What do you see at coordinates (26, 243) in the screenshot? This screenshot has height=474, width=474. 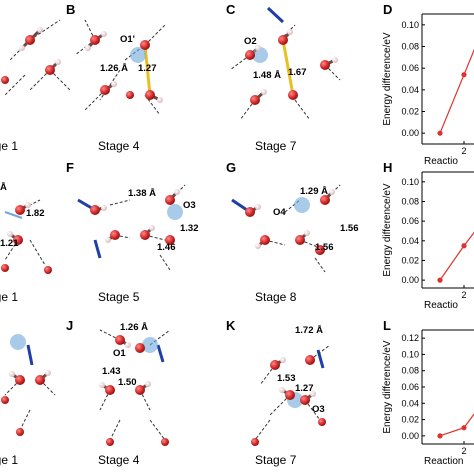 I see `panel-e: Å 1.82 1.21 age 1` at bounding box center [26, 243].